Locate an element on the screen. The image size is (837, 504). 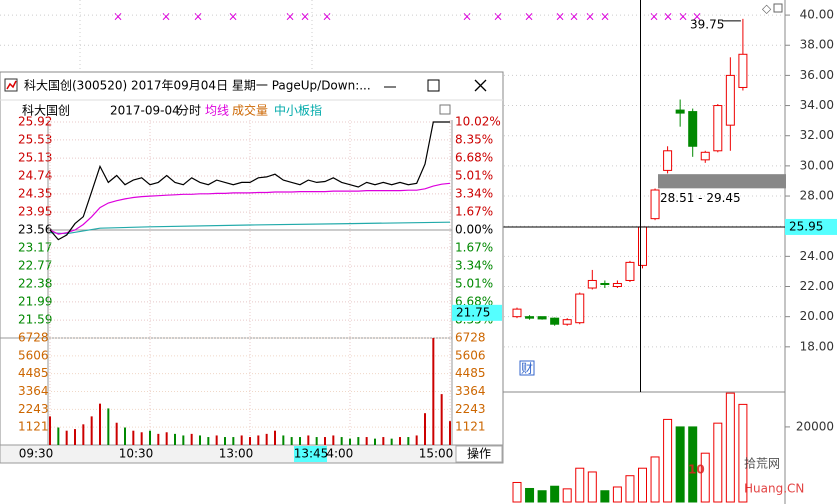
restore-icon is located at coordinates (445, 109).